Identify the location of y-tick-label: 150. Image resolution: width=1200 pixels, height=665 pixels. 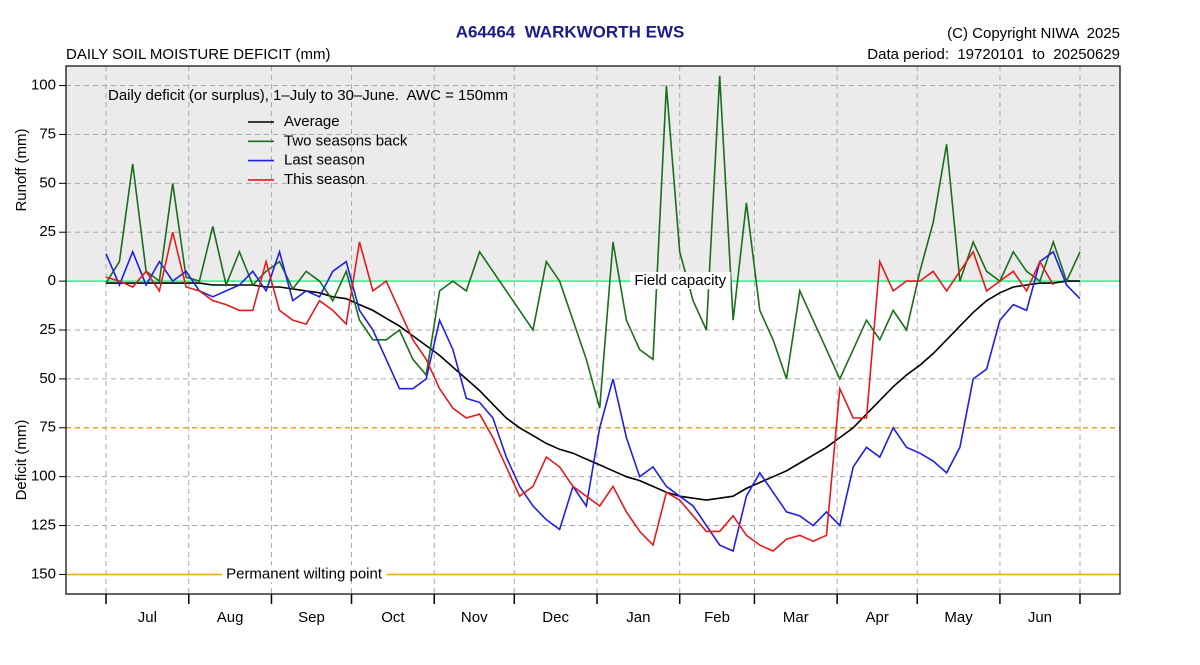
(43, 573).